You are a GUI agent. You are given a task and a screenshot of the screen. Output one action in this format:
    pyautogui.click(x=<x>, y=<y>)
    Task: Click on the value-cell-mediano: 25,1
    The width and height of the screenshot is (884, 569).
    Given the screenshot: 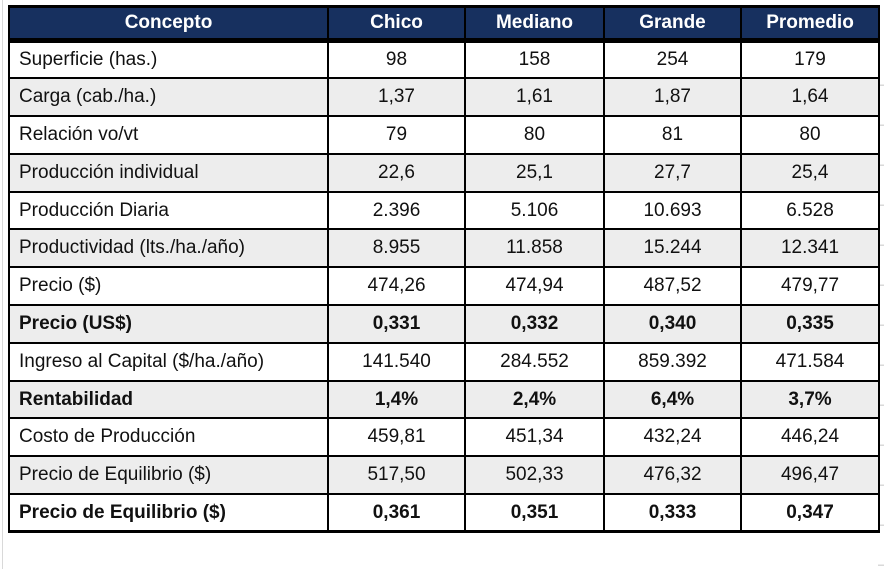 What is the action you would take?
    pyautogui.click(x=534, y=172)
    